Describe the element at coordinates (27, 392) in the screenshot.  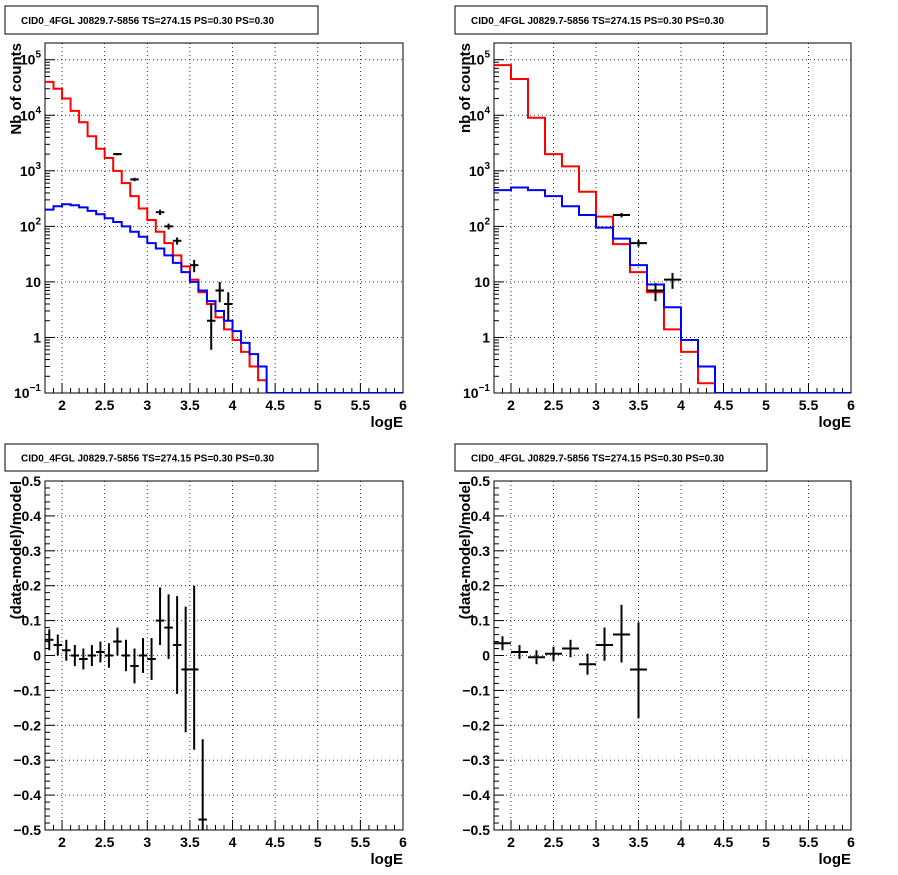
I see `y-tick-label: 10⁻¹` at that location.